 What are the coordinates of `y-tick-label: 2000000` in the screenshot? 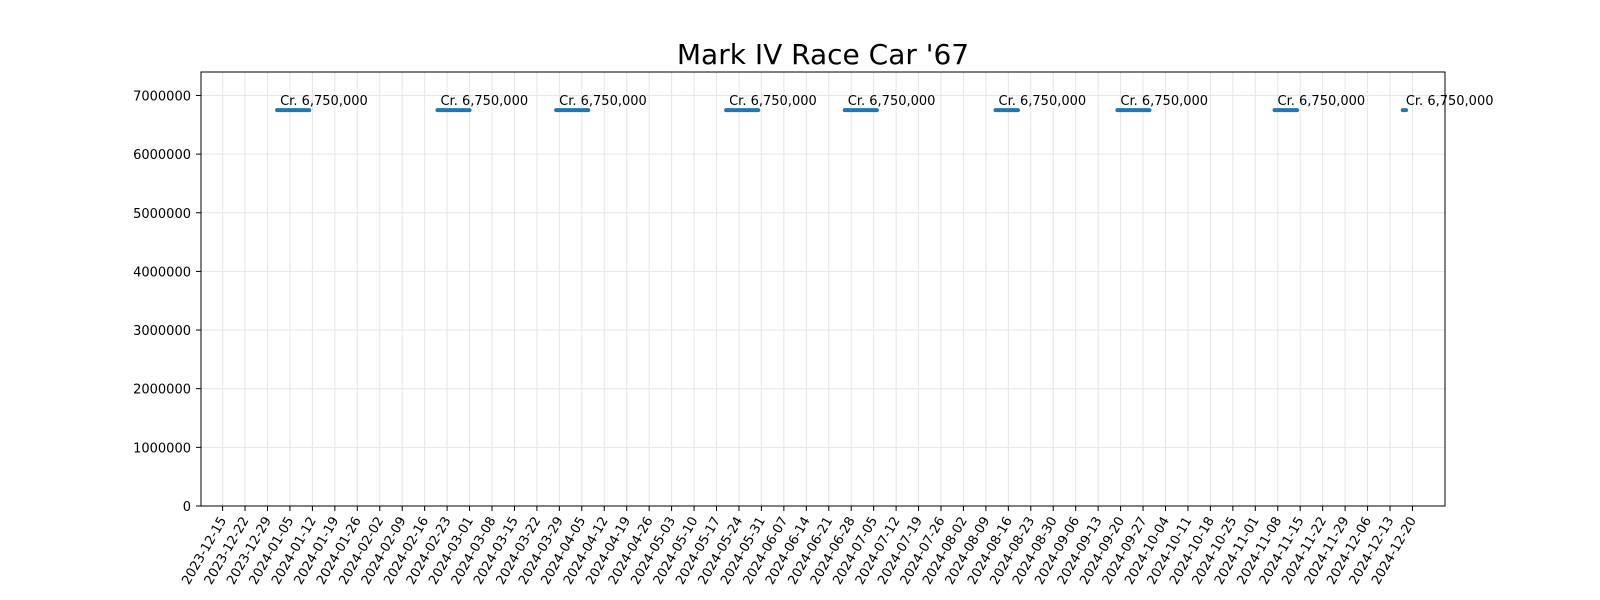 It's located at (162, 390).